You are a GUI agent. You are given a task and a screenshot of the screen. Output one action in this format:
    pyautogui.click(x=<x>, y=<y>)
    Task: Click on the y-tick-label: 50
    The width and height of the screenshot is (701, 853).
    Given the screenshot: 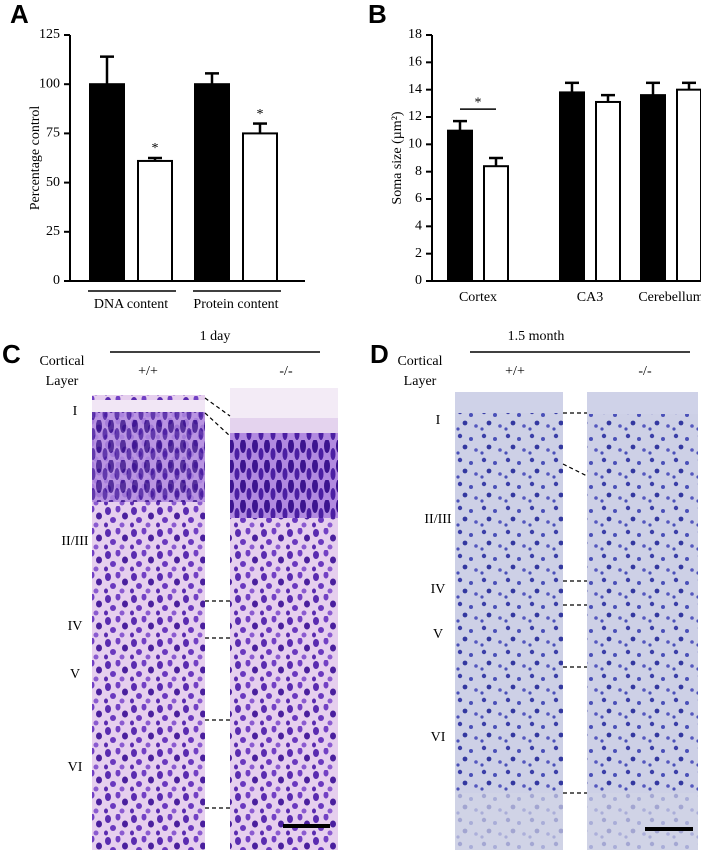 What is the action you would take?
    pyautogui.click(x=53, y=182)
    